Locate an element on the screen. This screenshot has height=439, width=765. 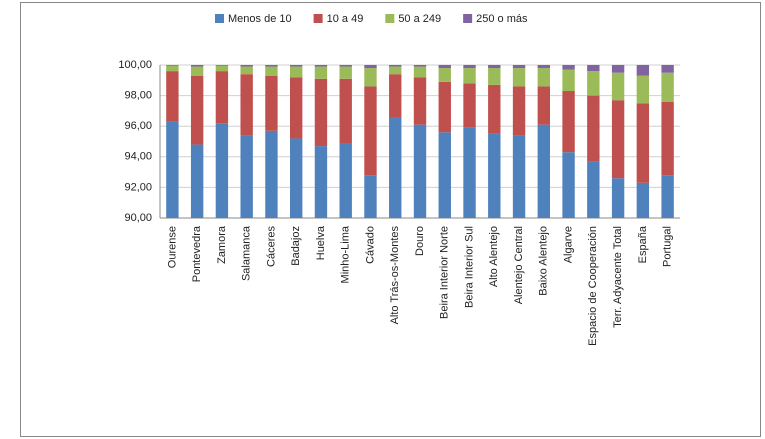
y-tick-label: 98,00 is located at coordinates (138, 96).